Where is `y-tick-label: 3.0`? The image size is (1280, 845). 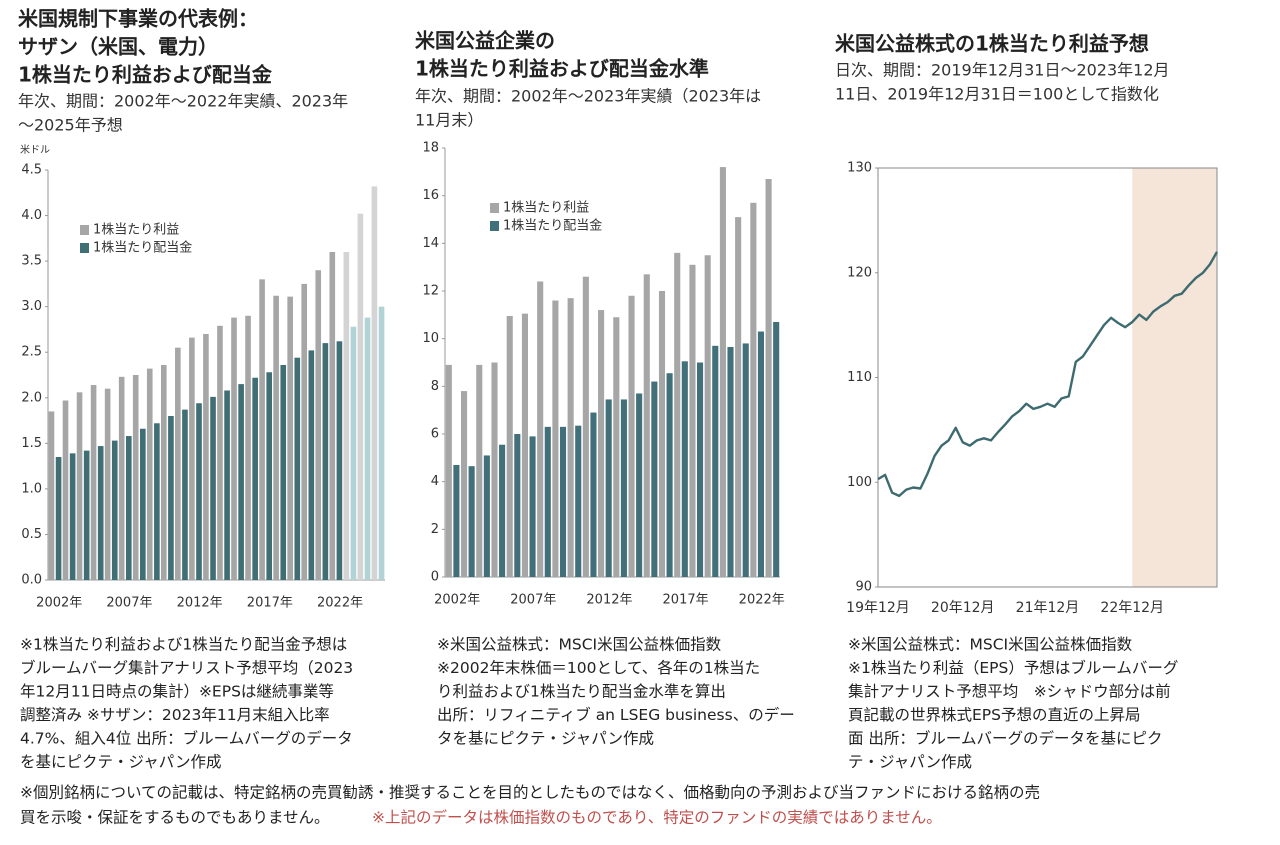
y-tick-label: 3.0 is located at coordinates (31, 306).